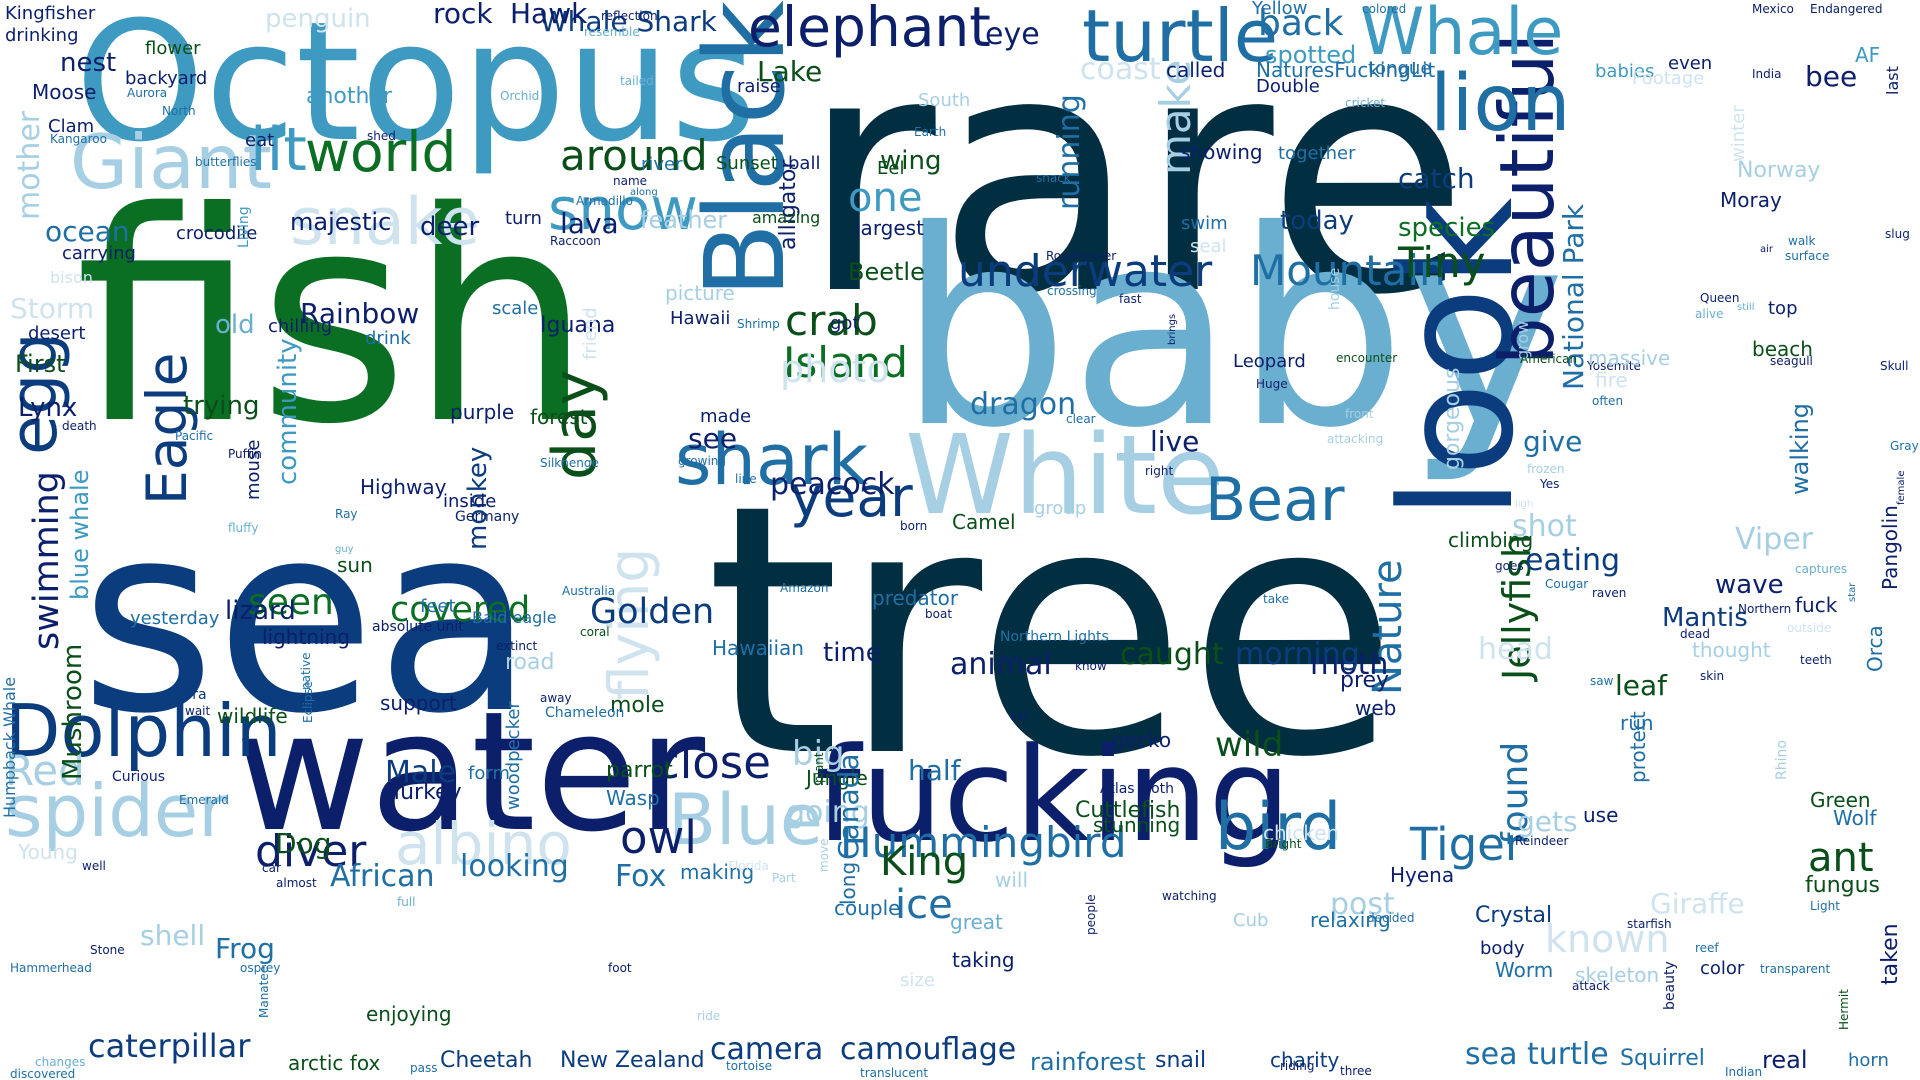 The image size is (1920, 1080). What do you see at coordinates (1208, 246) in the screenshot?
I see `cloud-word: seal` at bounding box center [1208, 246].